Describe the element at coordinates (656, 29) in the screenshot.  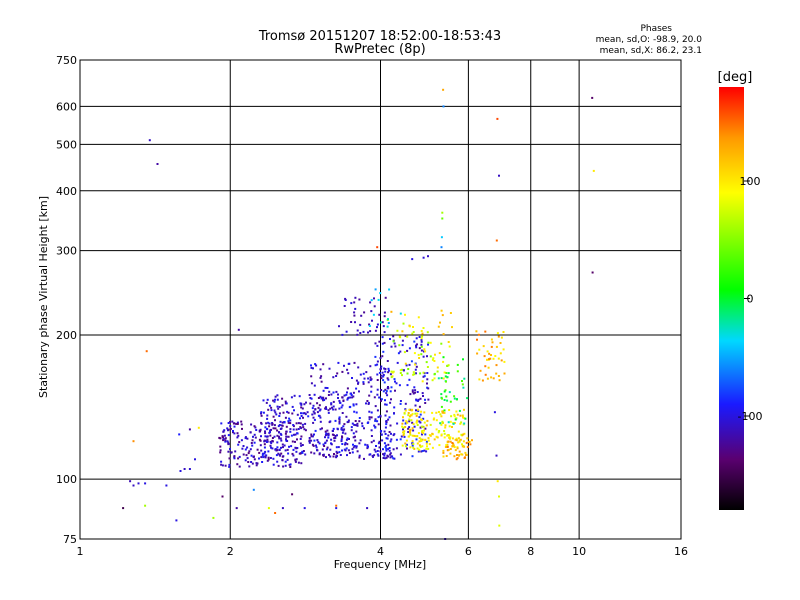
I see `phase-stats-title: Phases` at that location.